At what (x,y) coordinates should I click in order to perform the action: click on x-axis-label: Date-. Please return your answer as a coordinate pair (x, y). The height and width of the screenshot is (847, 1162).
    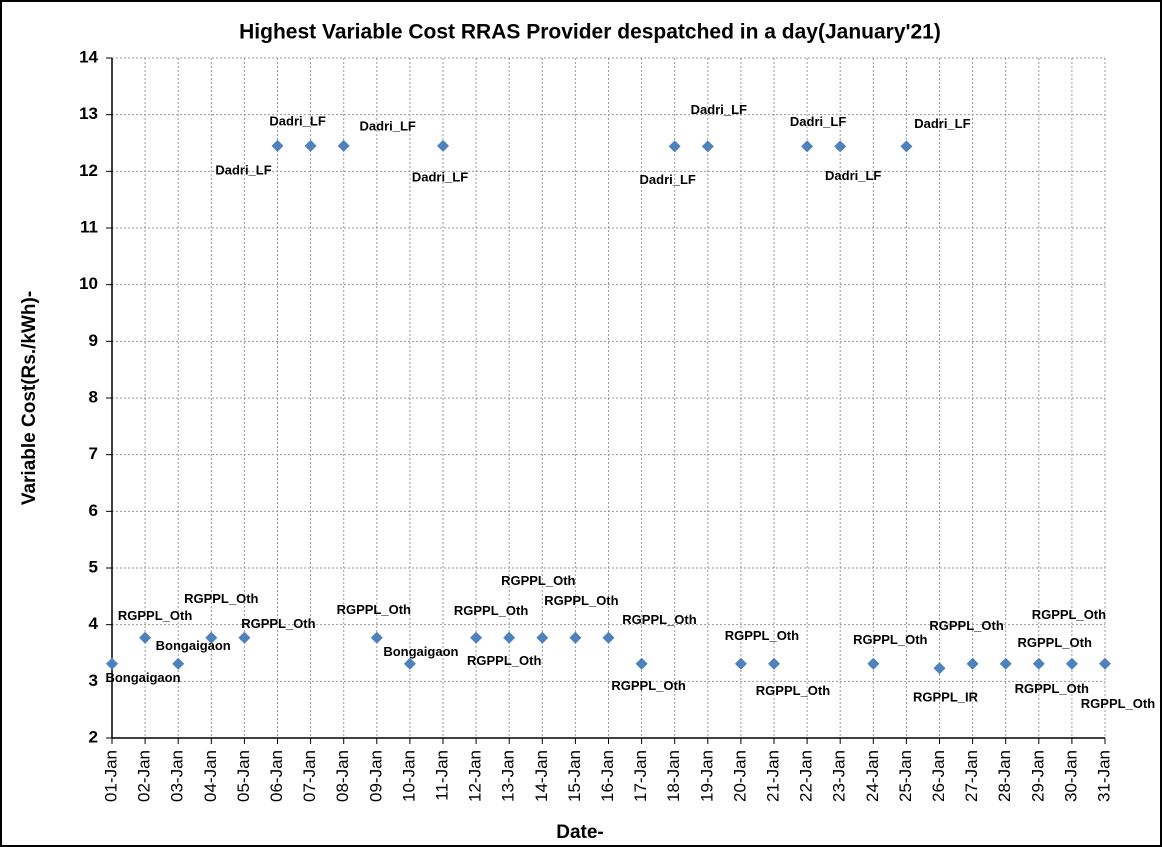
    Looking at the image, I should click on (580, 832).